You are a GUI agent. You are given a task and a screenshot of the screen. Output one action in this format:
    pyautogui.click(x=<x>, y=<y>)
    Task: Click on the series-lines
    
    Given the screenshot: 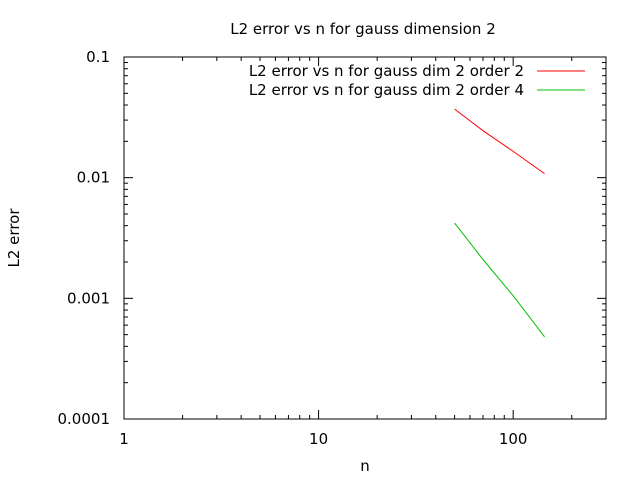 What is the action you would take?
    pyautogui.click(x=499, y=223)
    